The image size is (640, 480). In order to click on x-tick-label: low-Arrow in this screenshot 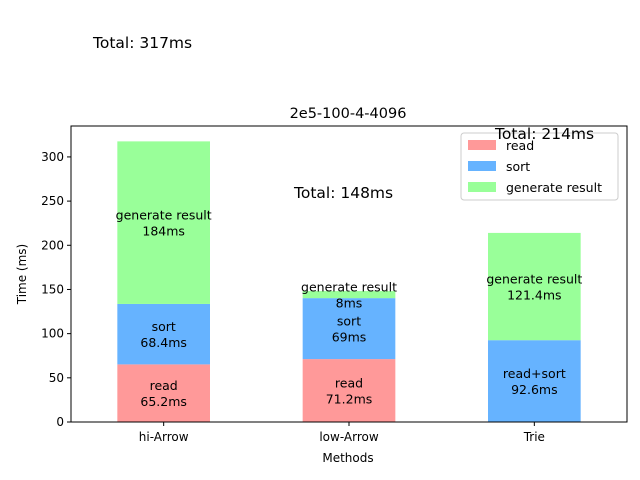, I will do `click(349, 437)`.